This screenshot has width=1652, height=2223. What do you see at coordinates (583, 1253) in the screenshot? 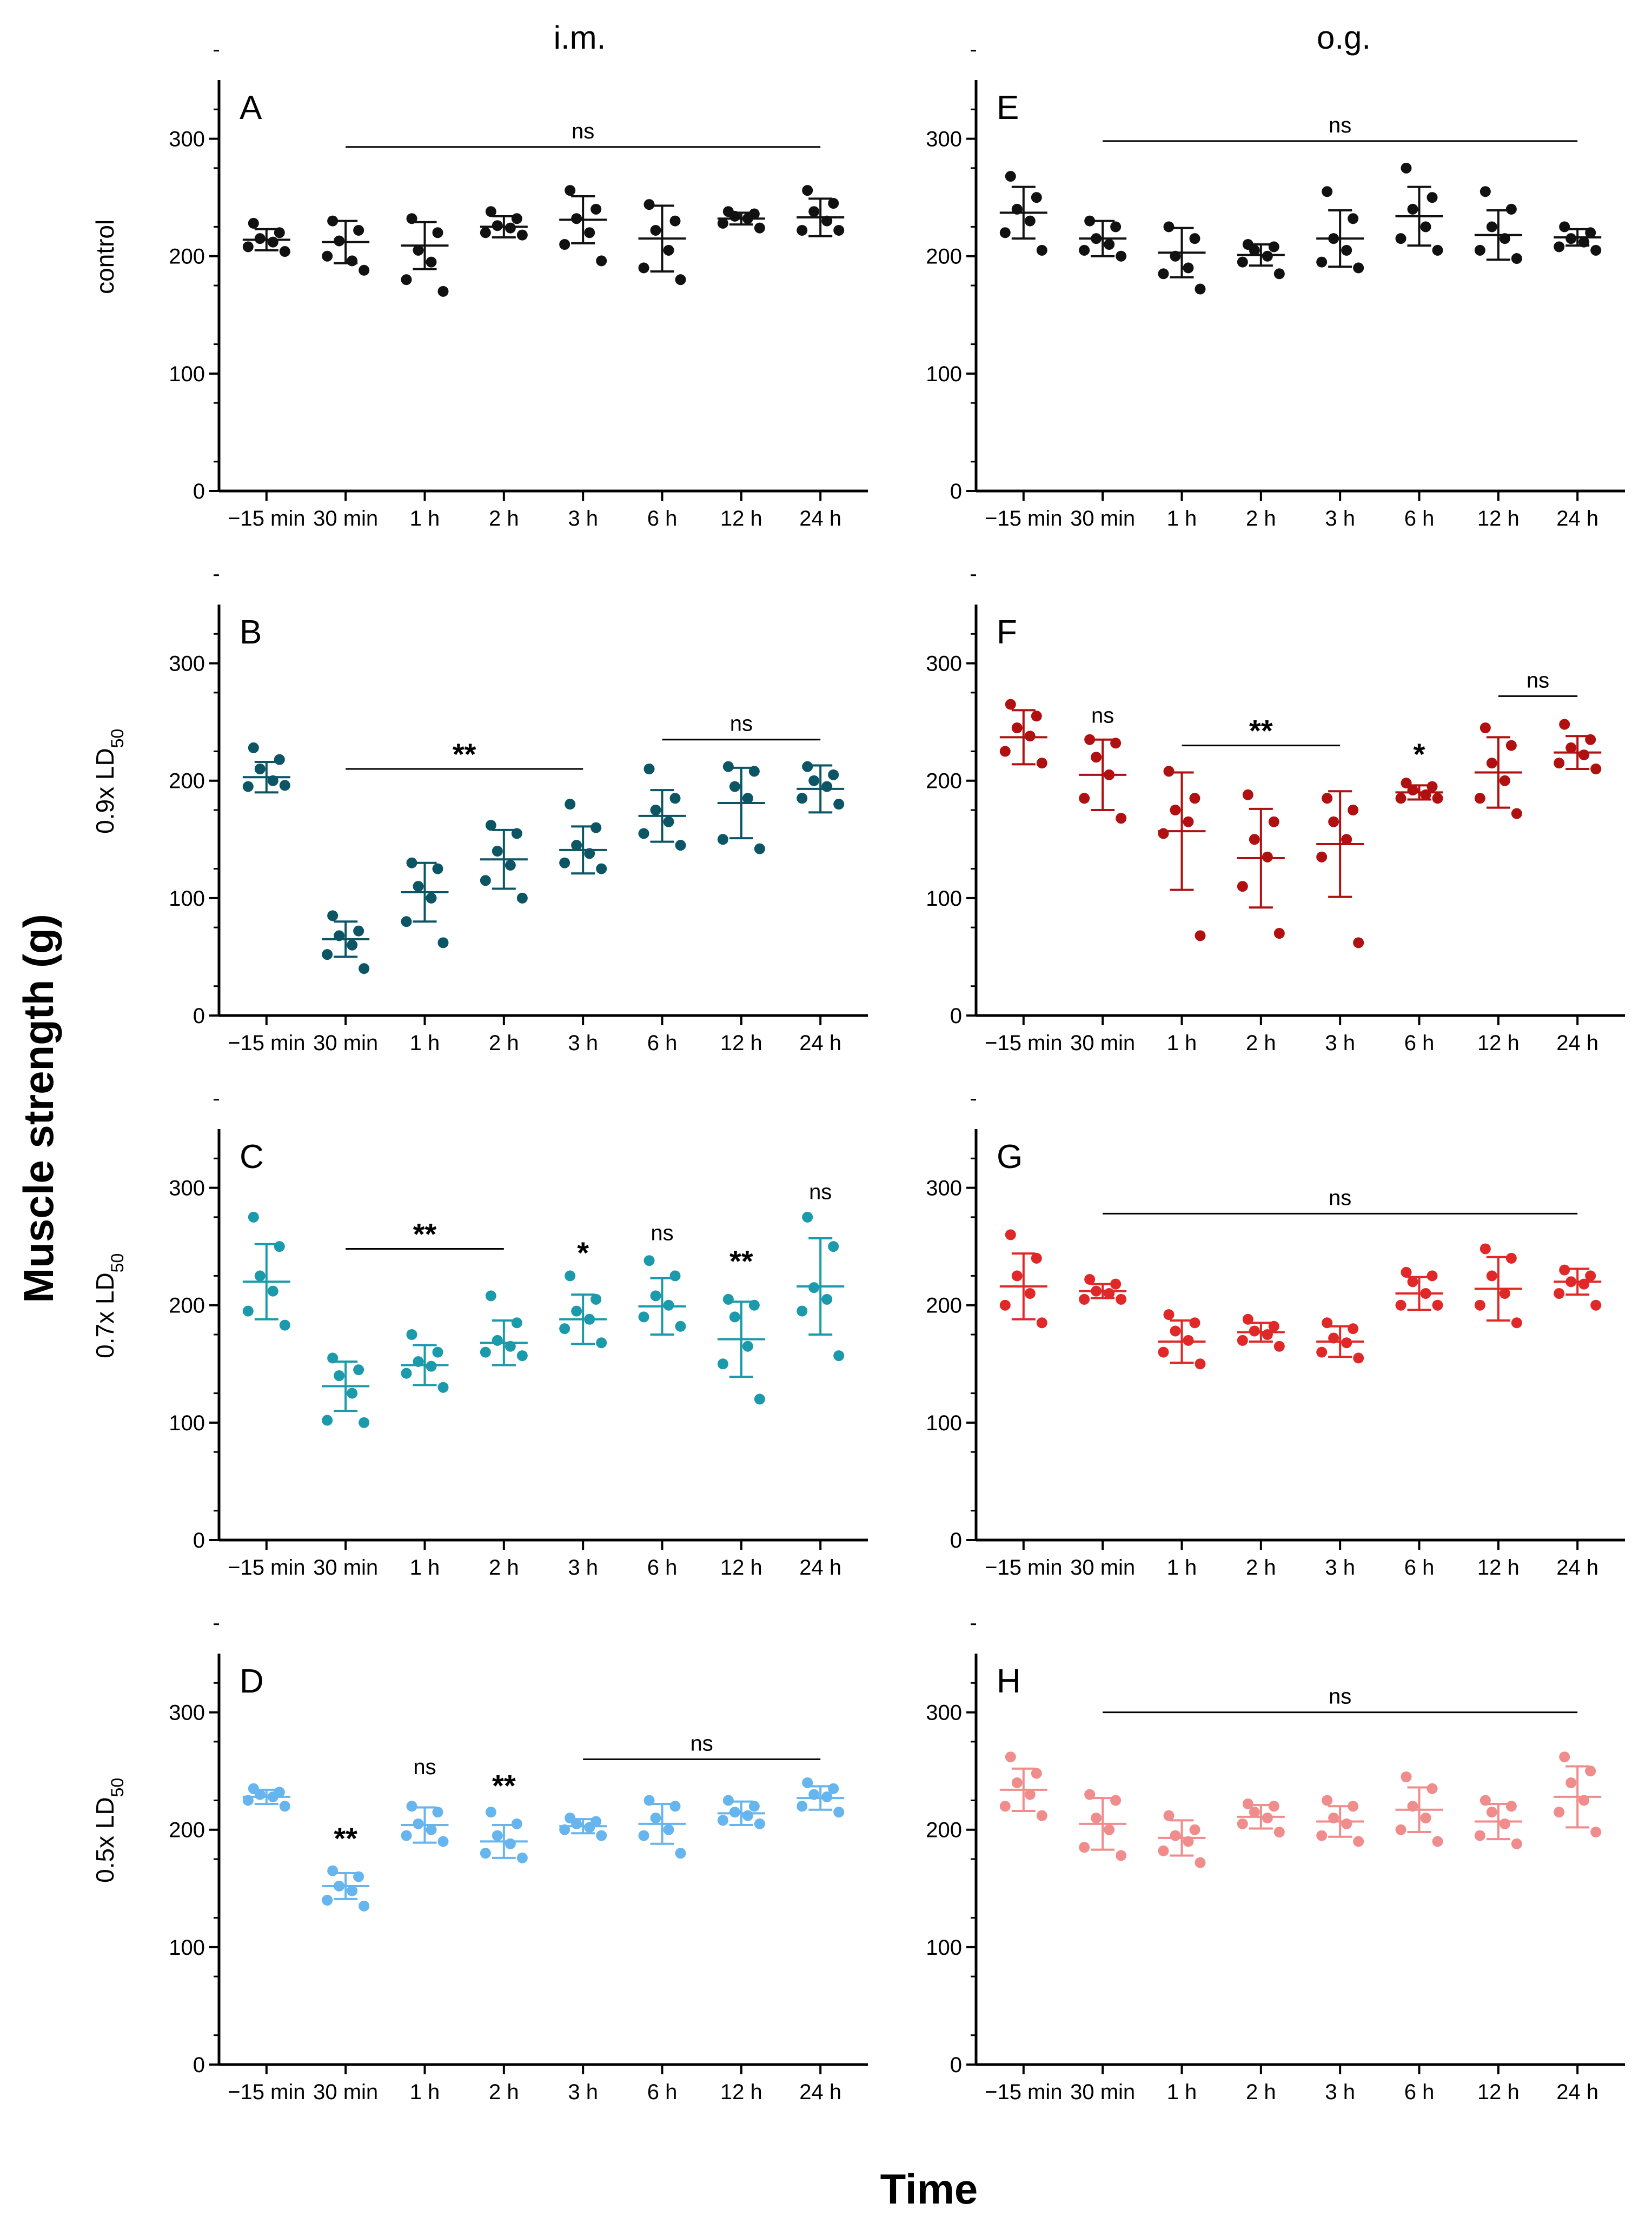
I see `significance-label: *` at bounding box center [583, 1253].